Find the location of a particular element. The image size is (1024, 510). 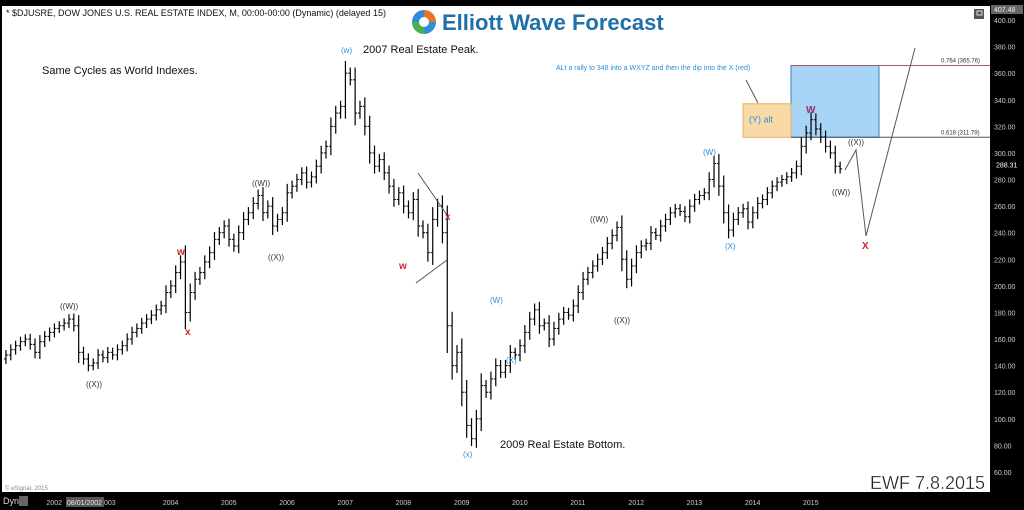

y-tick-label: 380.00 is located at coordinates (1005, 48).